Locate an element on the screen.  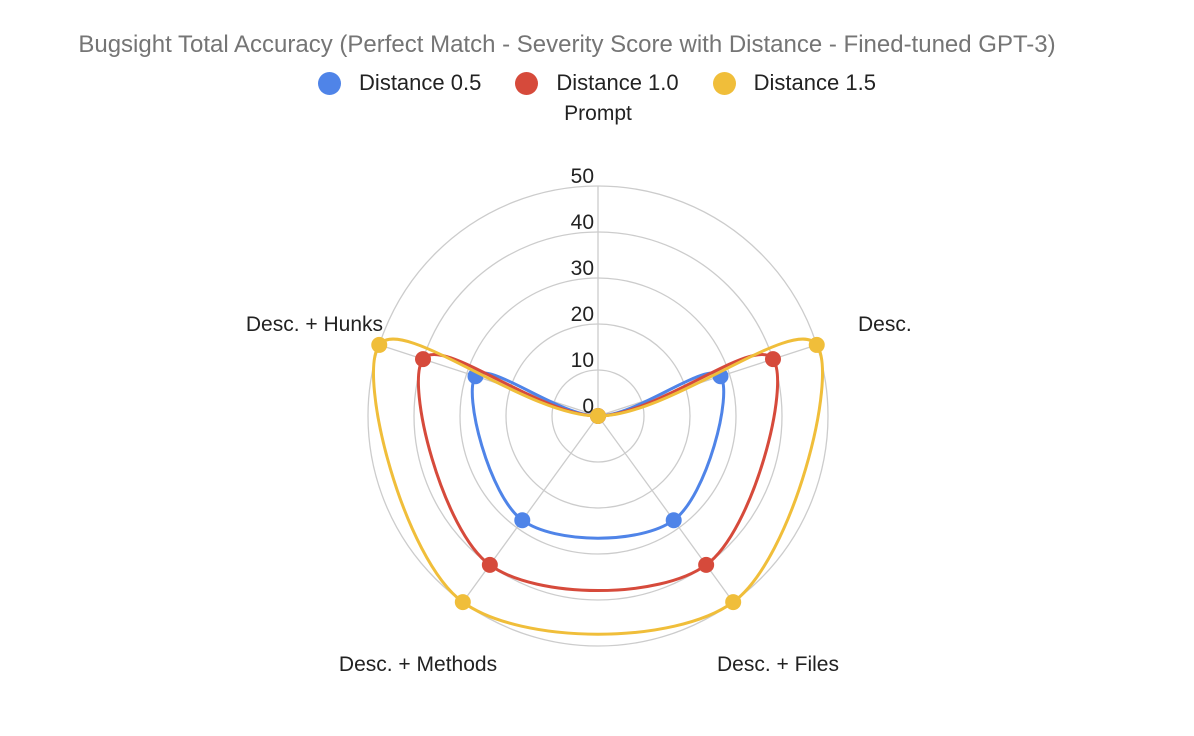
legend-item-distance-0-5: Distance 0.5 is located at coordinates (399, 83).